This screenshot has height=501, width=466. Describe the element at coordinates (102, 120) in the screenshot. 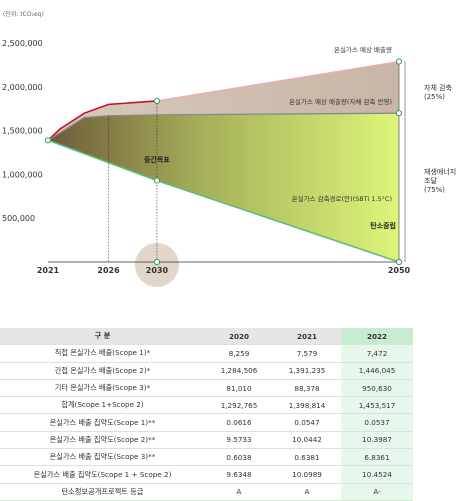

I see `actual-emissions-line` at that location.